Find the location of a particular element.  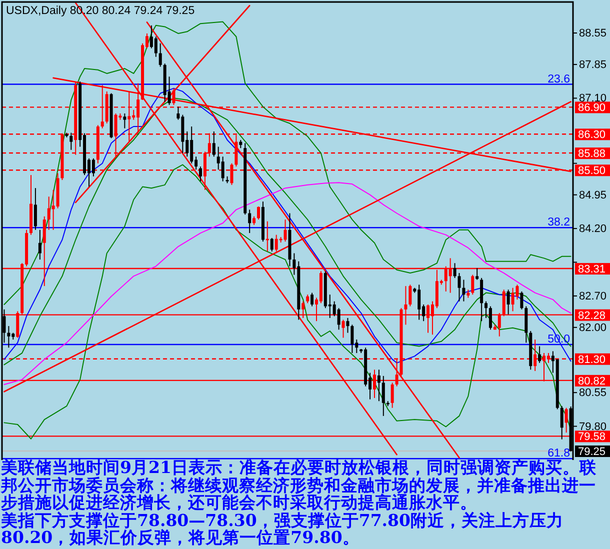

ref-line-label: 82.28 is located at coordinates (592, 316).